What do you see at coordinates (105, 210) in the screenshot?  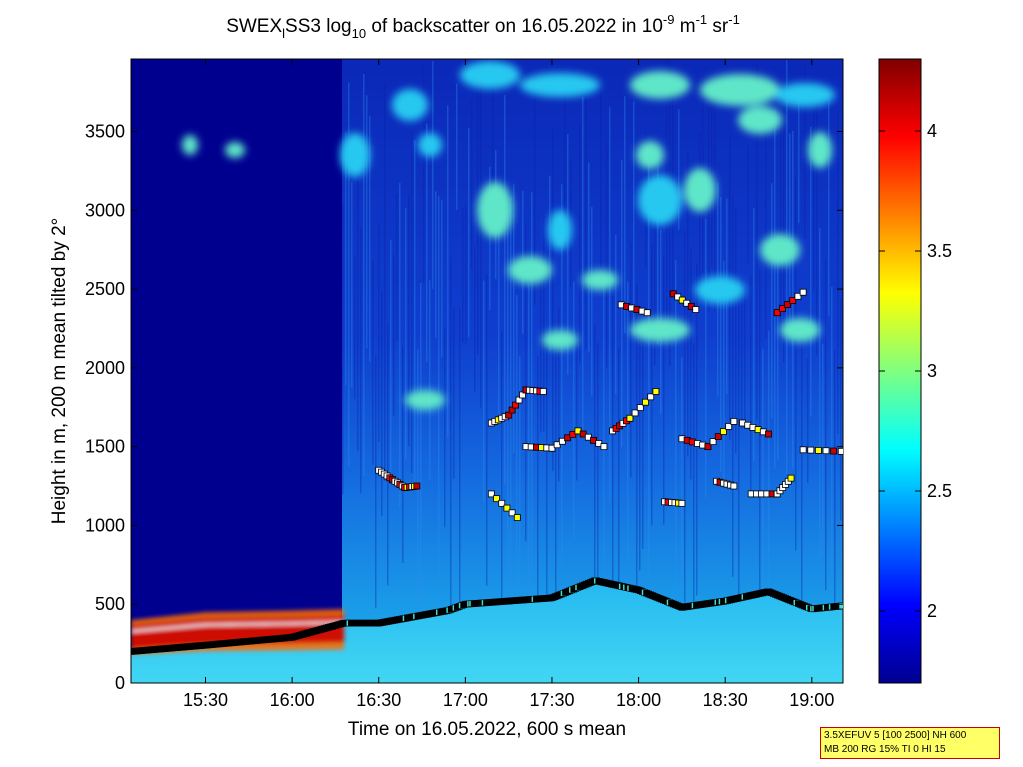 I see `y-tick-label: 3000` at bounding box center [105, 210].